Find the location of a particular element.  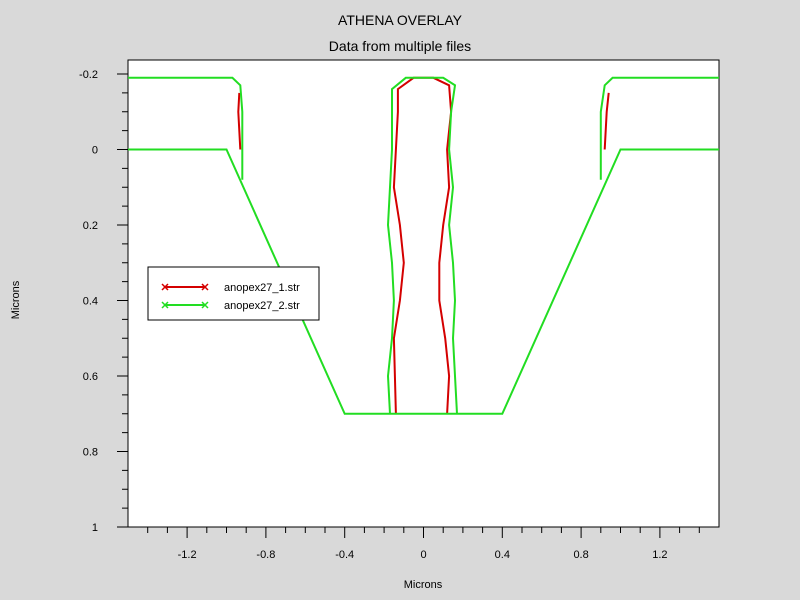

x-tick-label: -0.8 is located at coordinates (265, 555).